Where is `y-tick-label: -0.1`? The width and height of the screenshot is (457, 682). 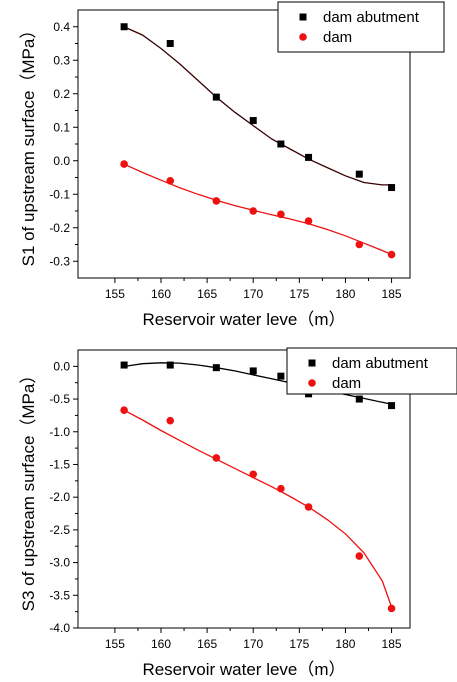 y-tick-label: -0.1 is located at coordinates (59, 194).